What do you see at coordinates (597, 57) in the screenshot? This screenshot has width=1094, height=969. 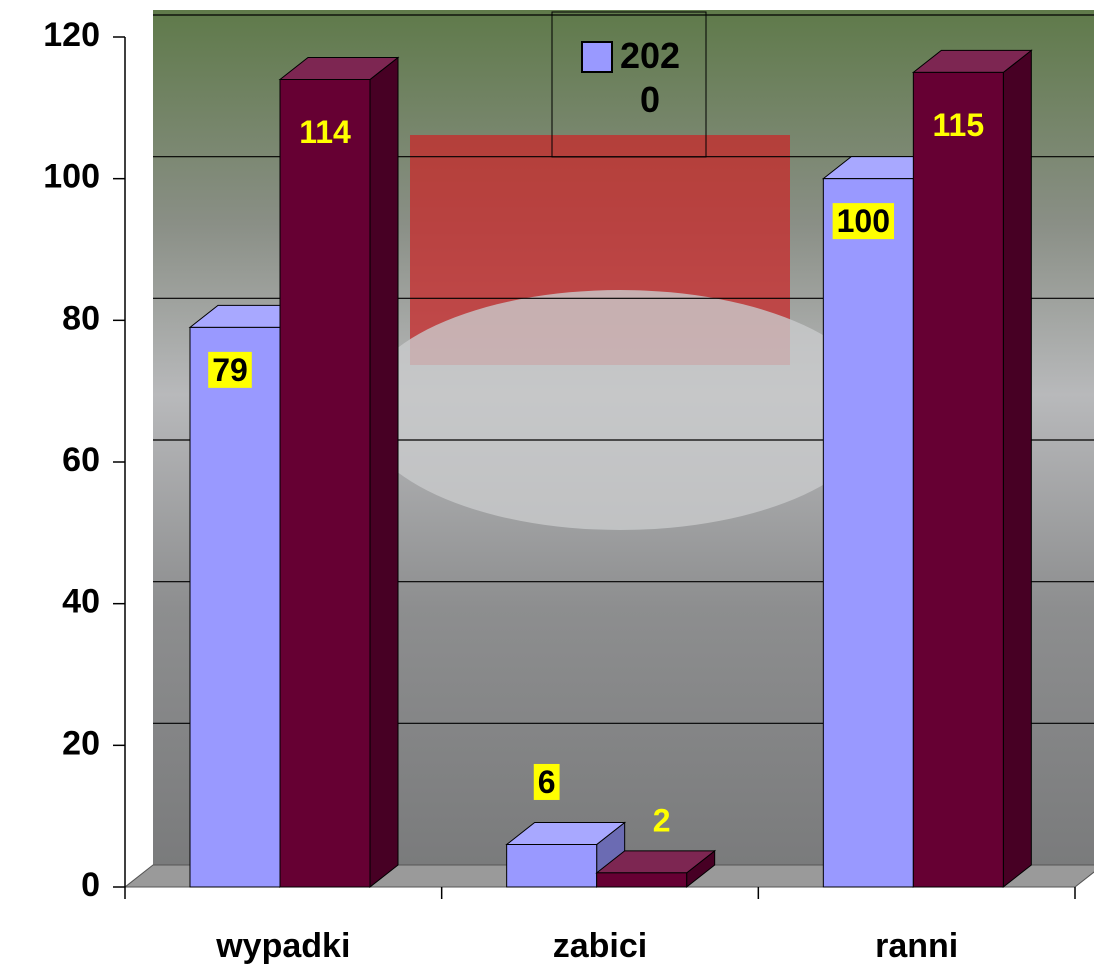 I see `legend-swatch` at bounding box center [597, 57].